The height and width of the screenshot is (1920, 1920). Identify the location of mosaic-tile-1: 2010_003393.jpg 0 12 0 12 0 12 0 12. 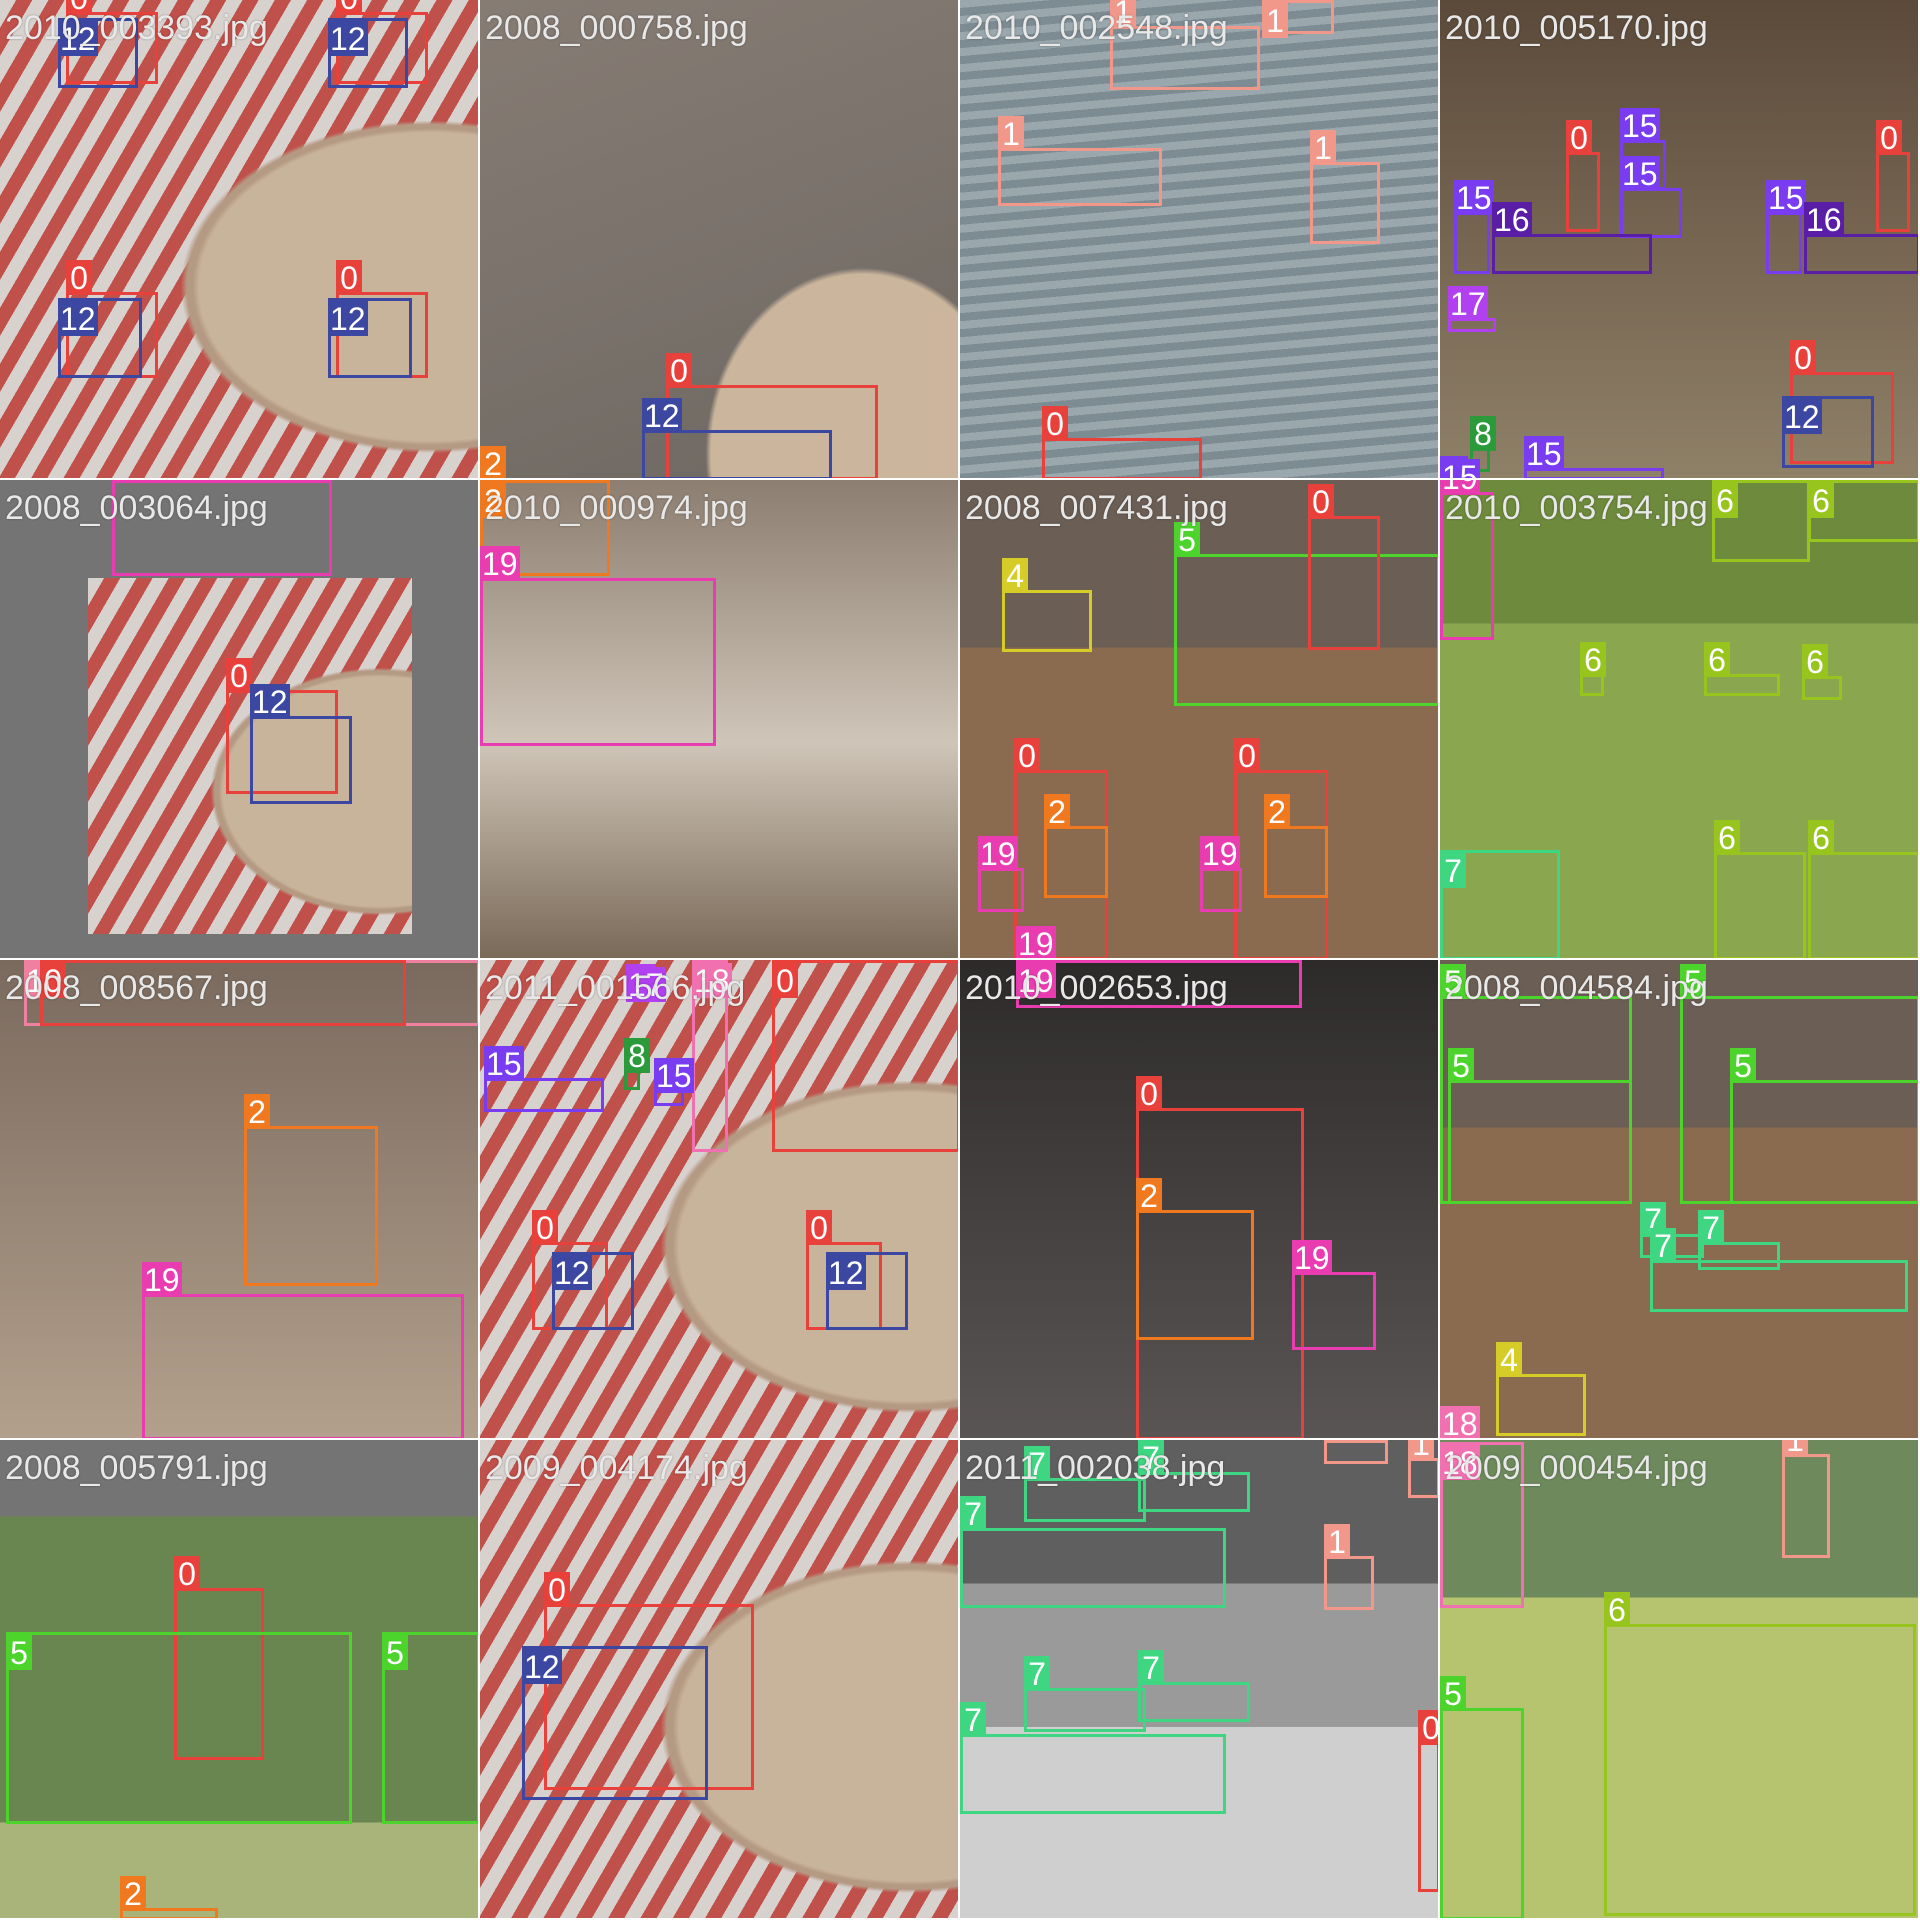
(240, 240).